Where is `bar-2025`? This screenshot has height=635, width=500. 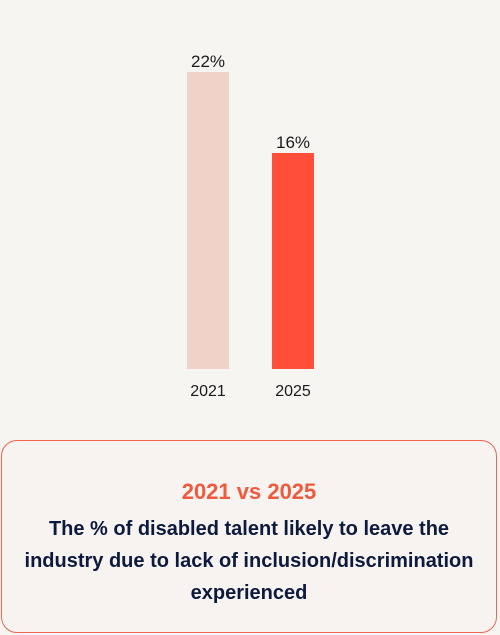
bar-2025 is located at coordinates (293, 261).